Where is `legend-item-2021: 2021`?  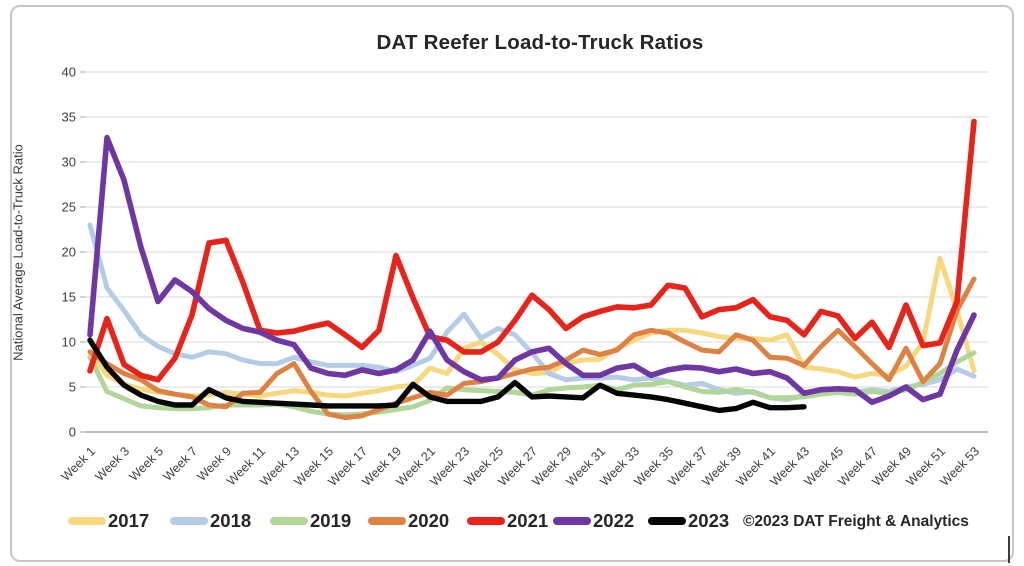
legend-item-2021: 2021 is located at coordinates (507, 521).